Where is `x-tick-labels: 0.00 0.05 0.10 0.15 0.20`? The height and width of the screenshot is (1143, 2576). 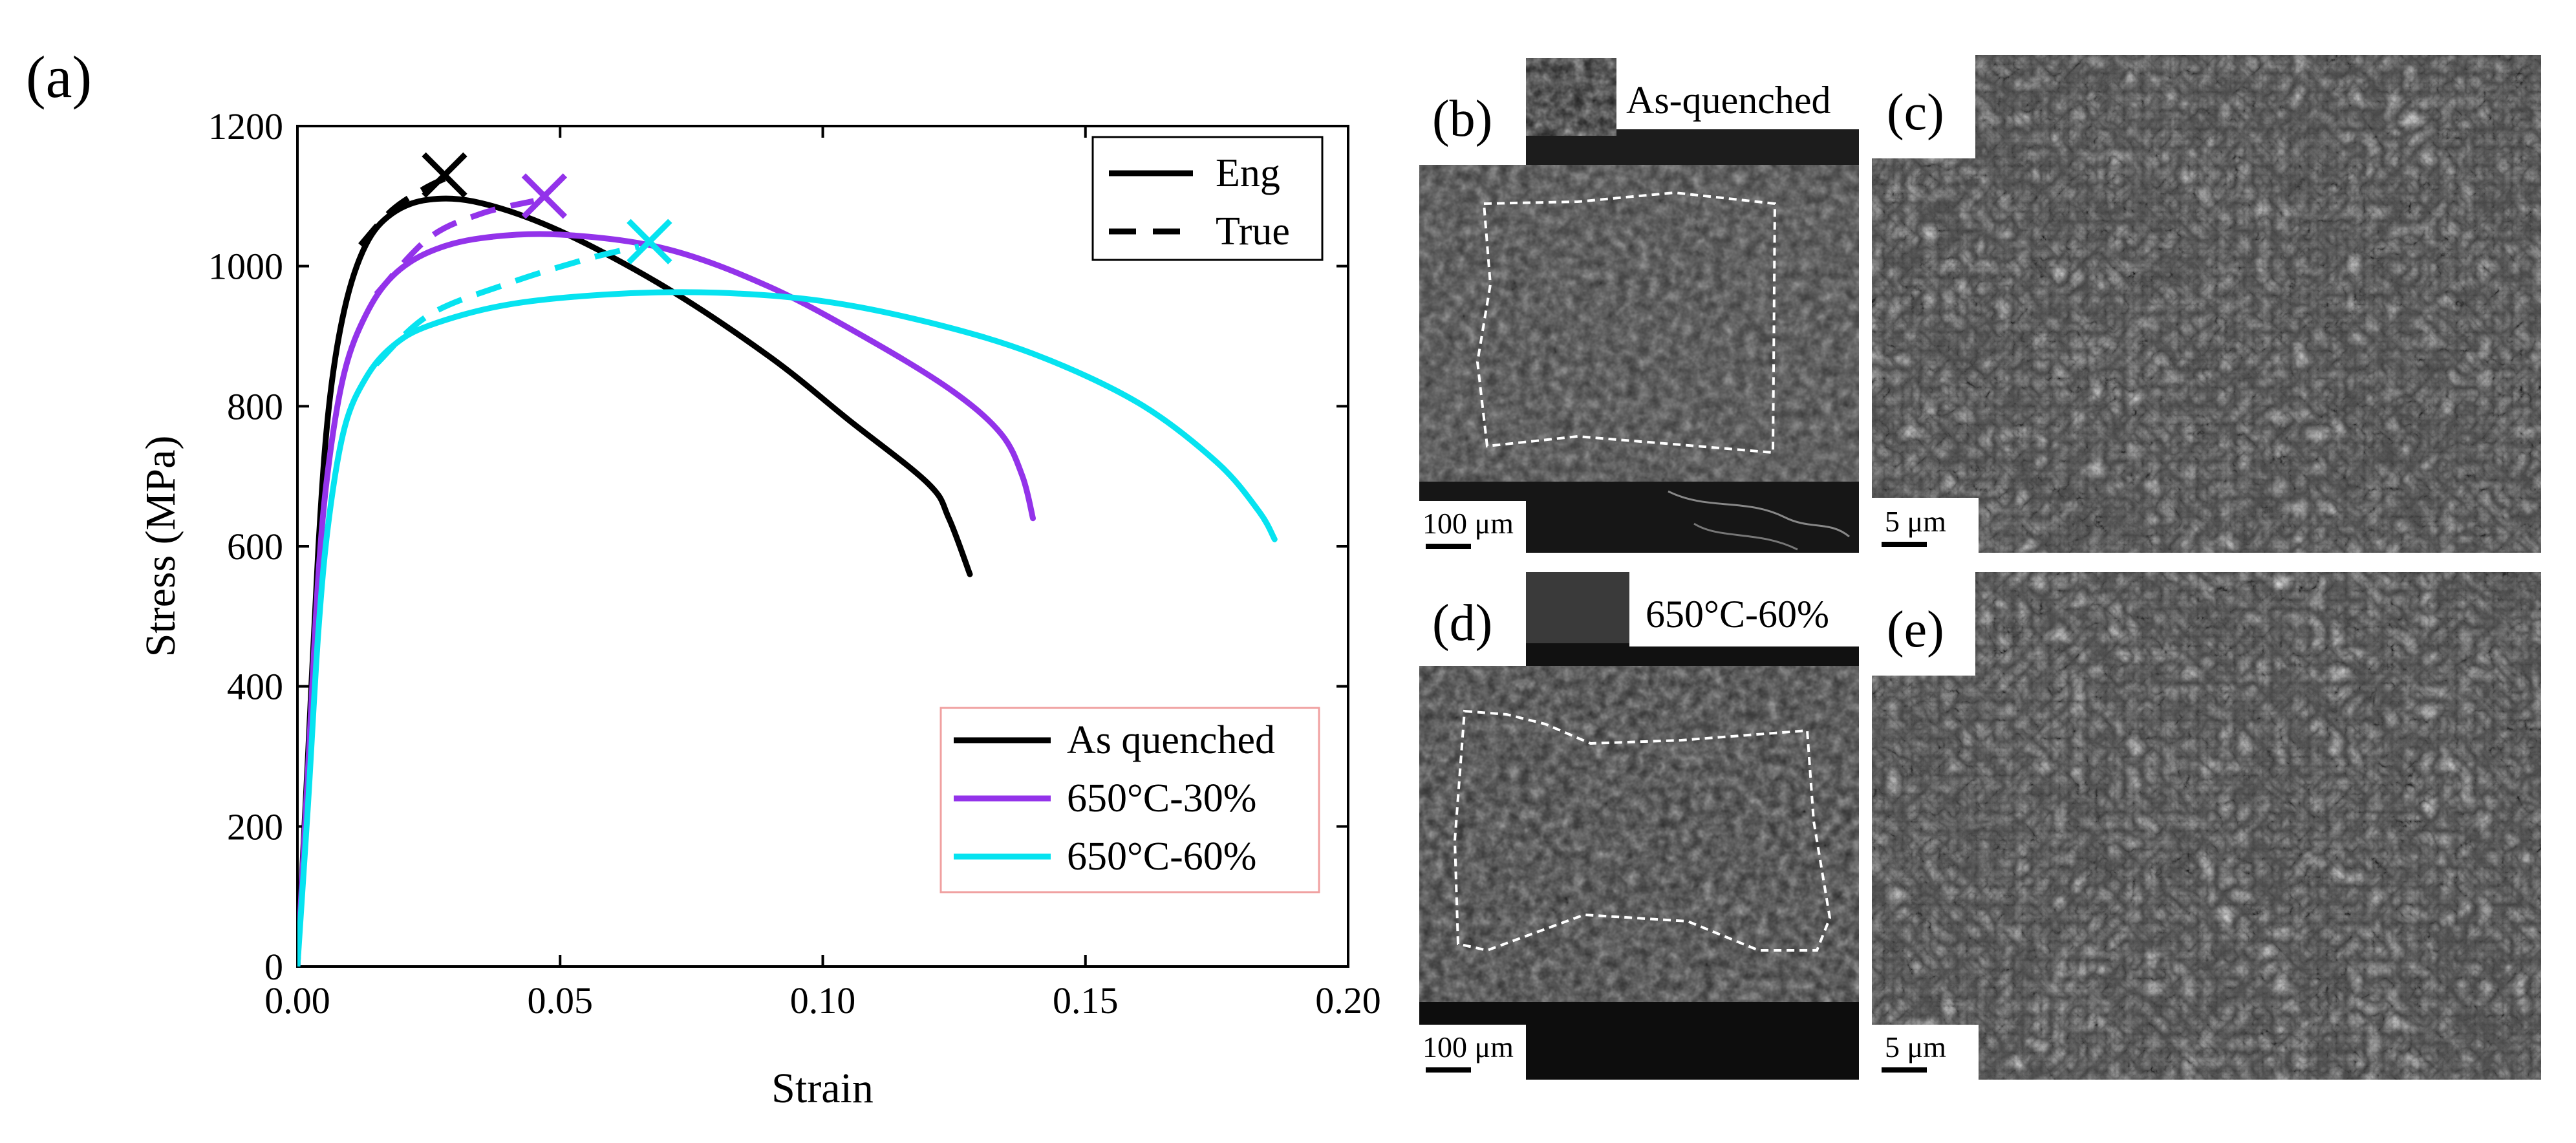
x-tick-labels: 0.00 0.05 0.10 0.15 0.20 is located at coordinates (822, 1000).